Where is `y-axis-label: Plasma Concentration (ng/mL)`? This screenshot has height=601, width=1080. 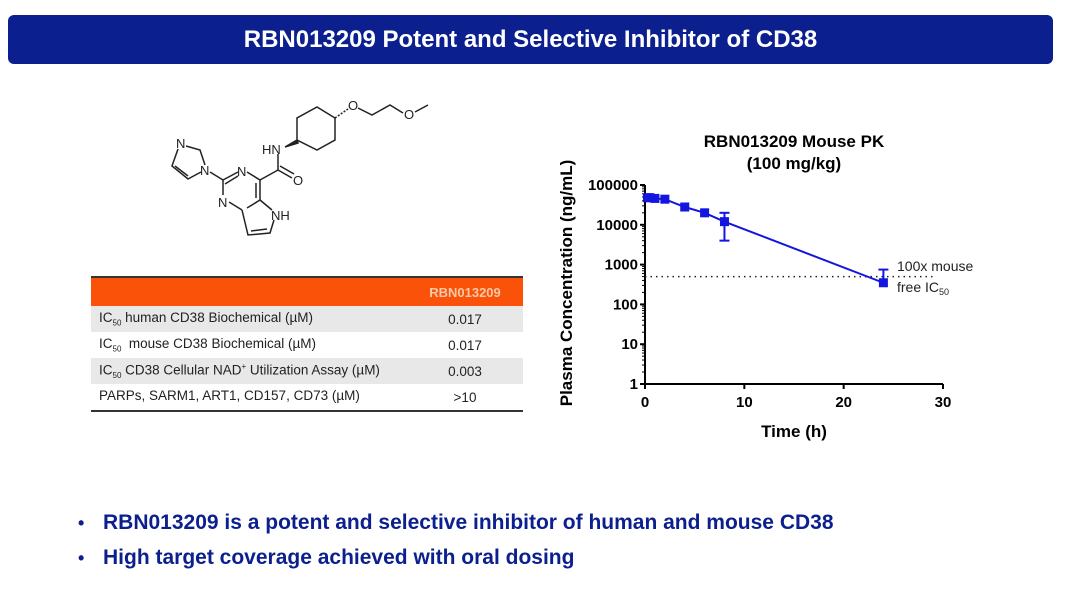
y-axis-label: Plasma Concentration (ng/mL) is located at coordinates (566, 283).